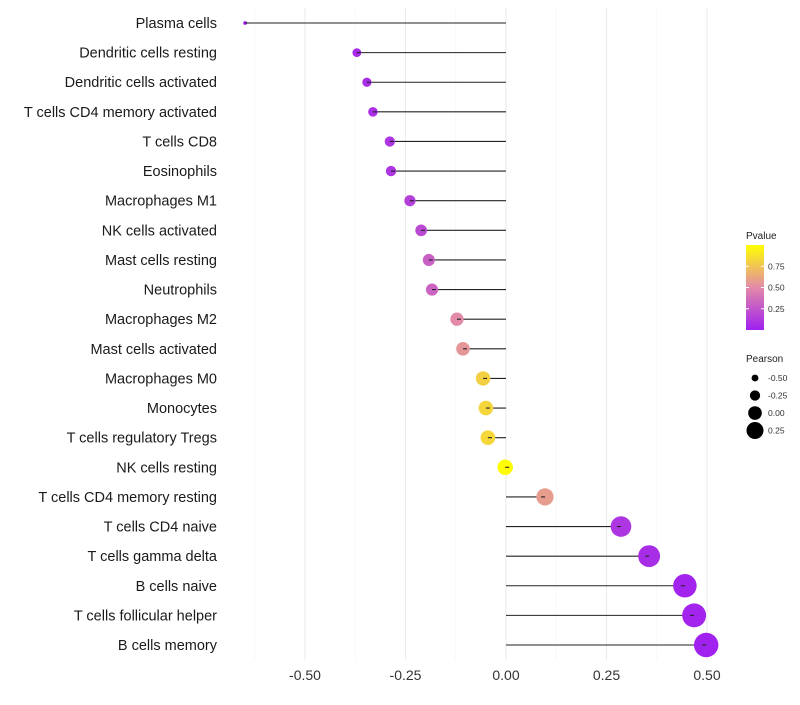 The image size is (800, 705). I want to click on x-tick-label: -0.25, so click(406, 675).